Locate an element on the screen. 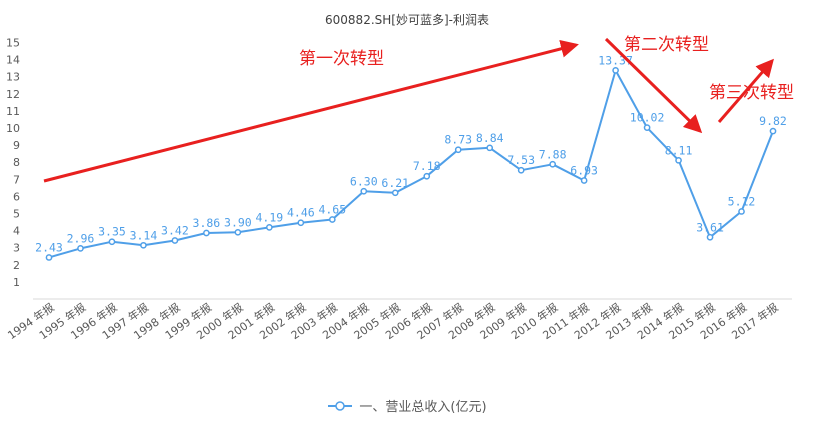 Image resolution: width=814 pixels, height=426 pixels. legend: 一、营业总收入(亿元) is located at coordinates (407, 406).